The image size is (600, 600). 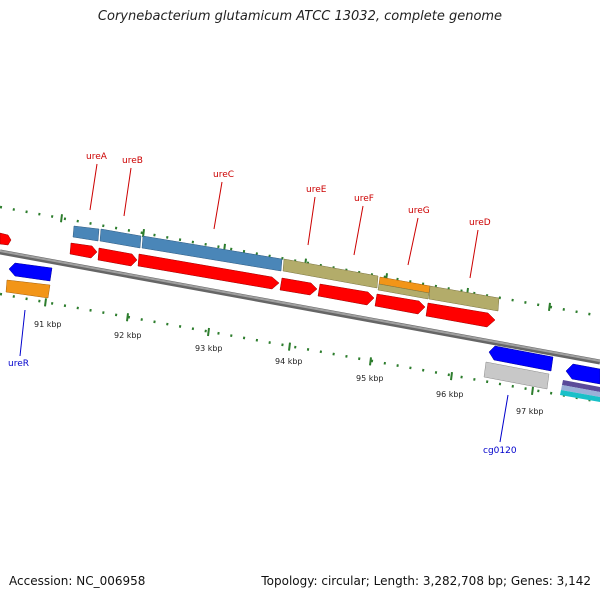 I want to click on gene-label-cg0120: cg0120, so click(x=500, y=451).